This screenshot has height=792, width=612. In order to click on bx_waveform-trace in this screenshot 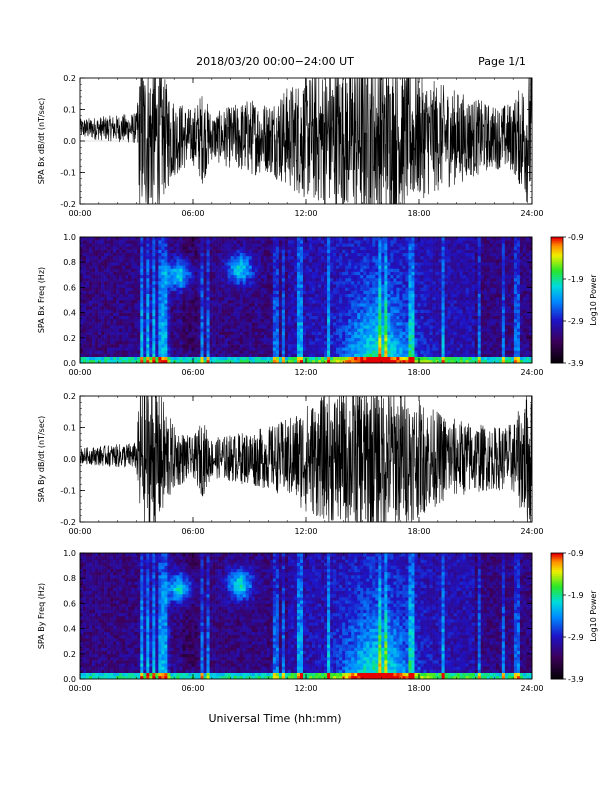, I will do `click(306, 141)`.